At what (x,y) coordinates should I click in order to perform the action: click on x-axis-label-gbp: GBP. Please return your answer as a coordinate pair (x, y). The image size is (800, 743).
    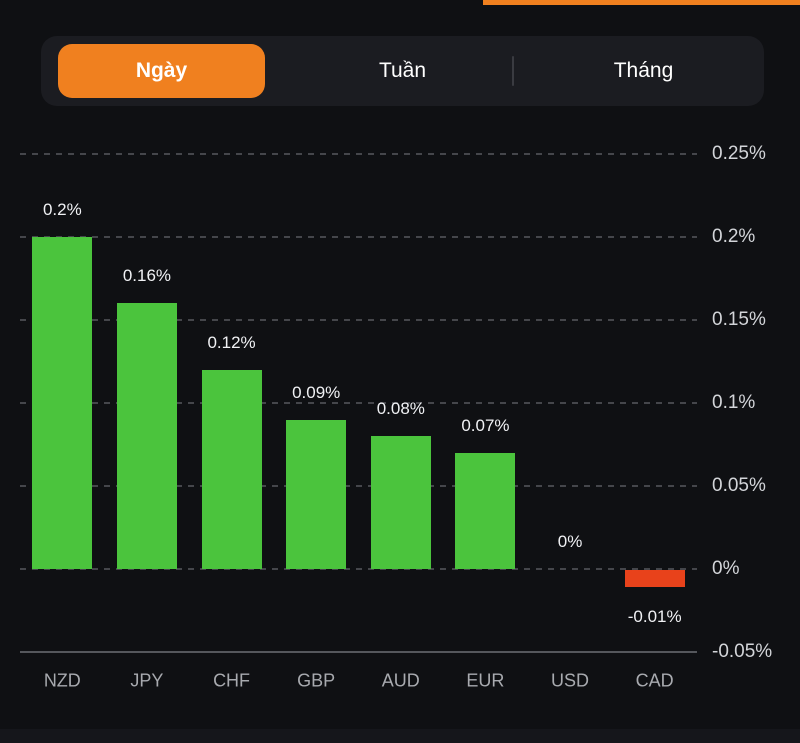
    Looking at the image, I should click on (316, 680).